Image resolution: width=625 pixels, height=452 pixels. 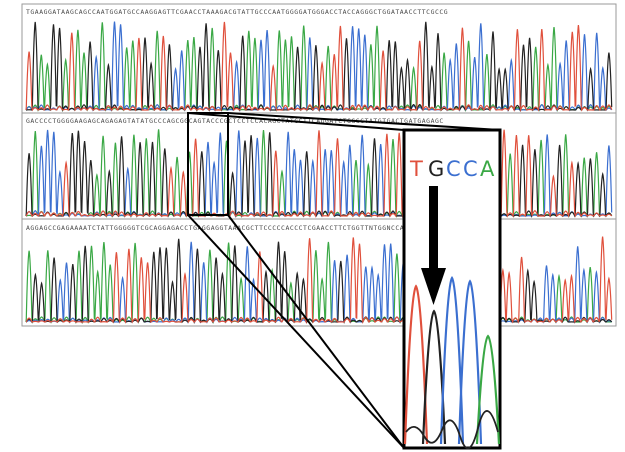 I want to click on zoom-peak-G, so click(x=434, y=377).